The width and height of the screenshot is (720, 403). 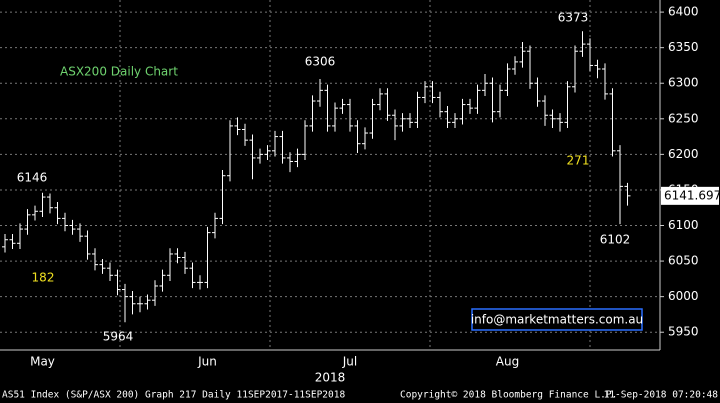 I want to click on x-tick-label: May, so click(x=42, y=362).